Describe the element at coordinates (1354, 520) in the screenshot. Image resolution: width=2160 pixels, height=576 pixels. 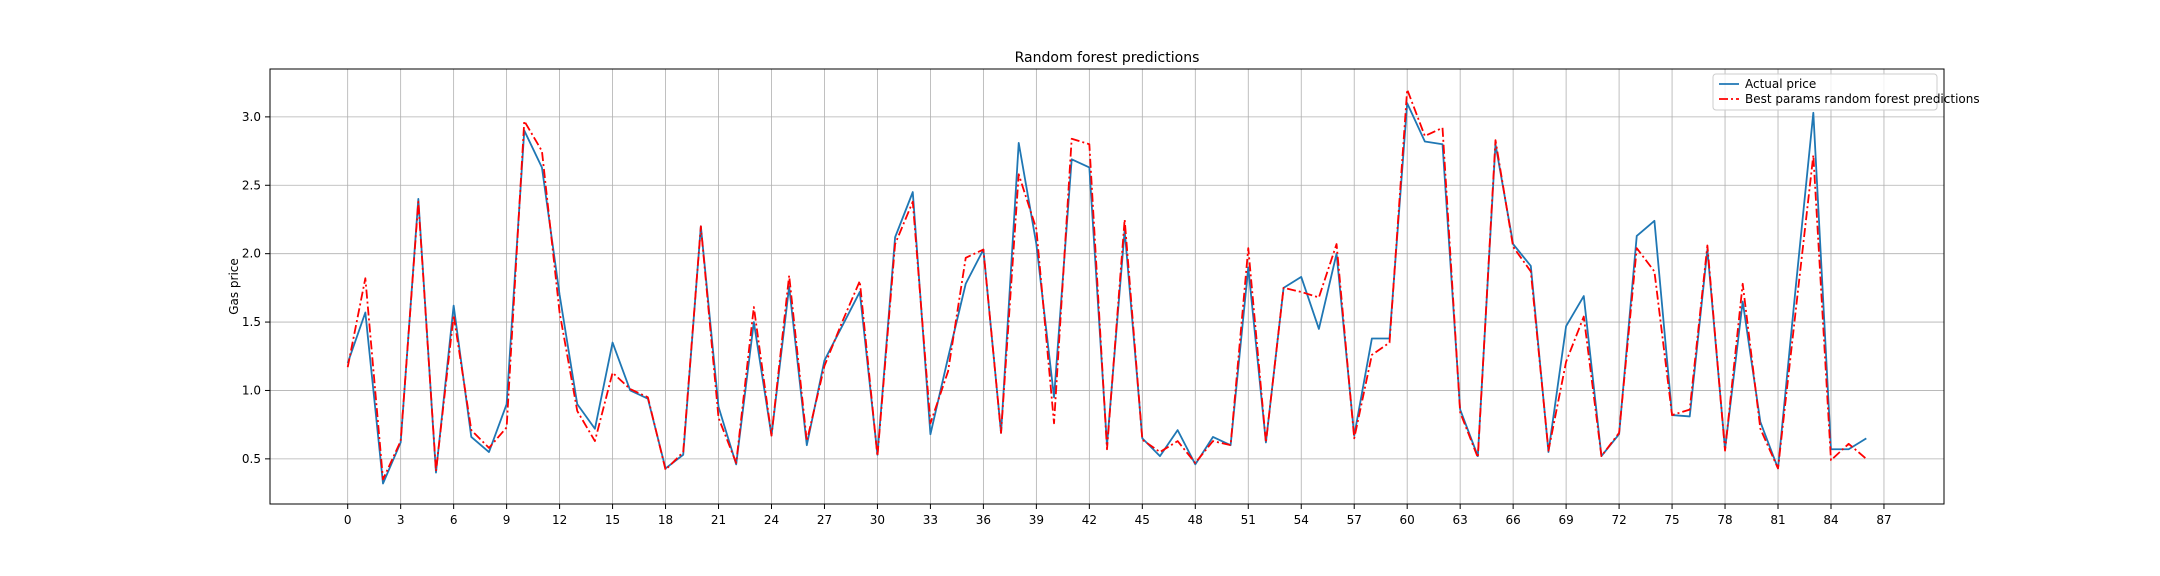
I see `x-tick-label: 57` at that location.